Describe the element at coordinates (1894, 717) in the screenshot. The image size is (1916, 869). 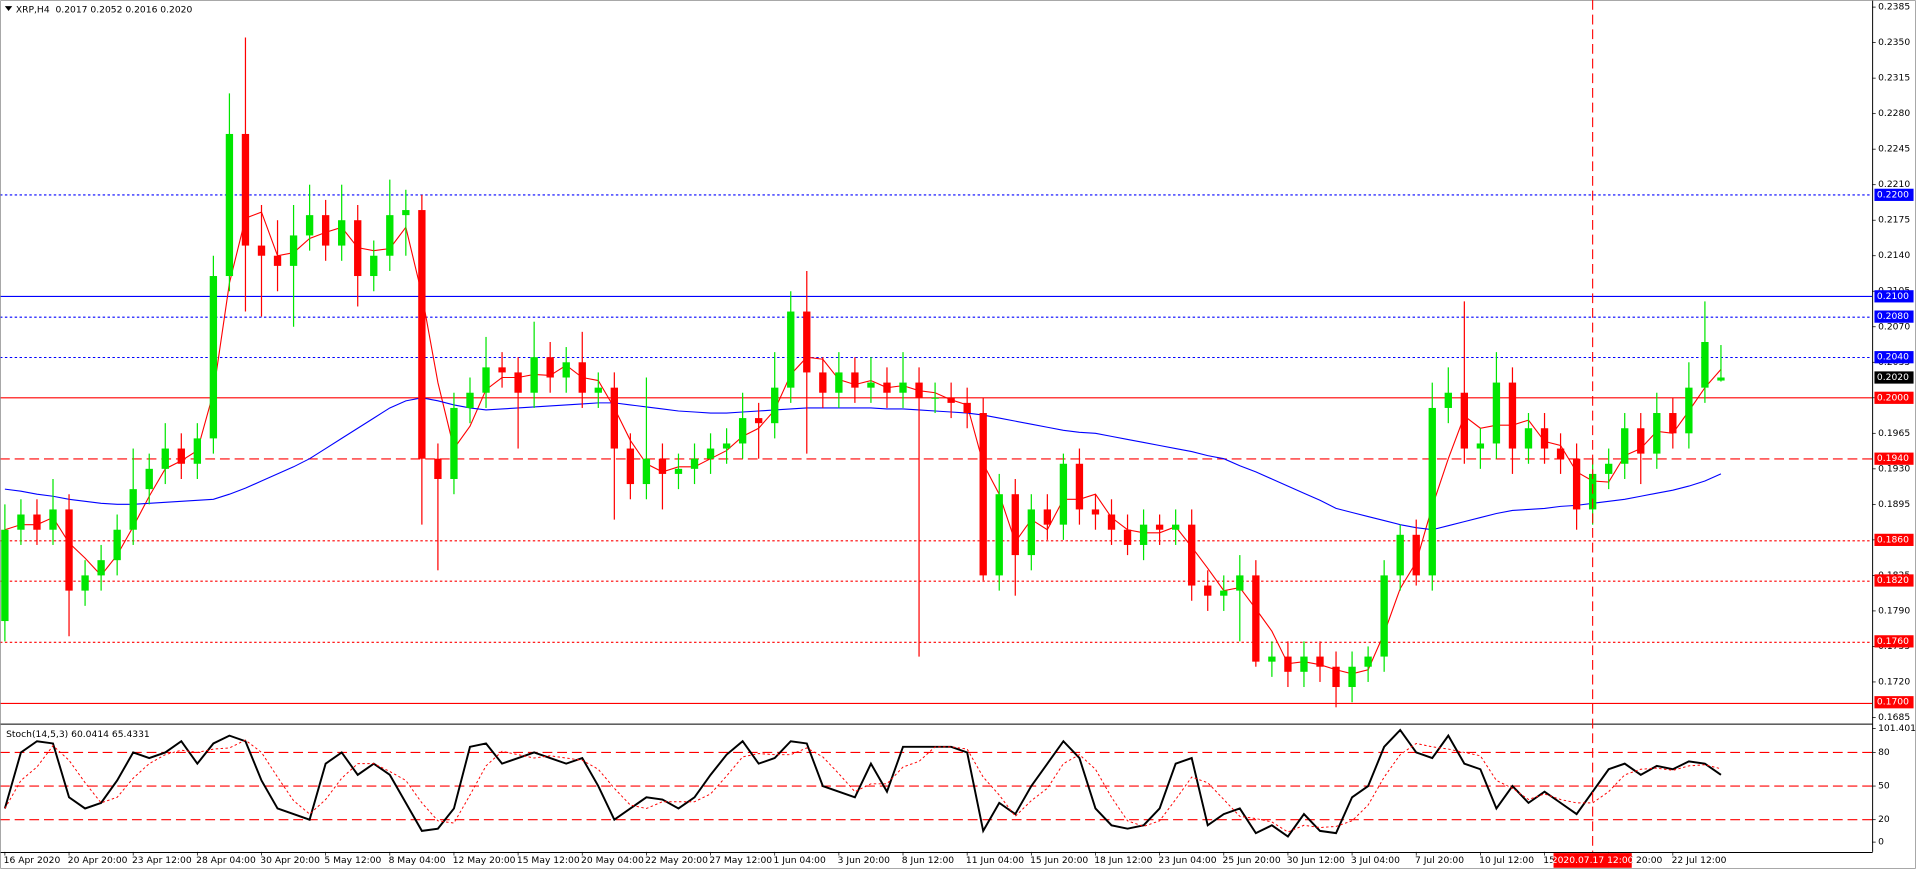
I see `y-tick-label: 0.1685` at that location.